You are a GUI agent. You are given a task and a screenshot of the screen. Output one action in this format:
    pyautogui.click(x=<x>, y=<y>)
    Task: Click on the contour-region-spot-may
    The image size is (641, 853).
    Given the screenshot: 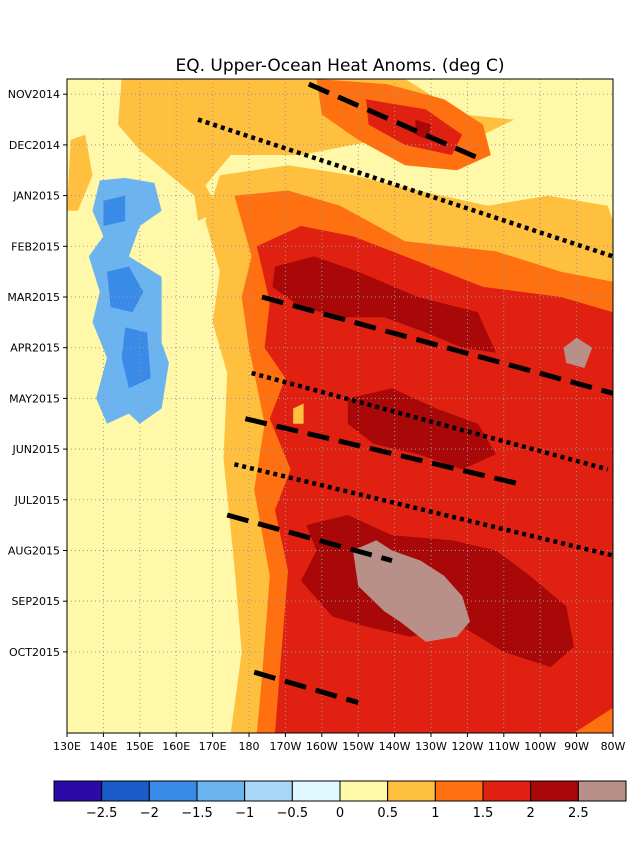 What is the action you would take?
    pyautogui.click(x=298, y=413)
    